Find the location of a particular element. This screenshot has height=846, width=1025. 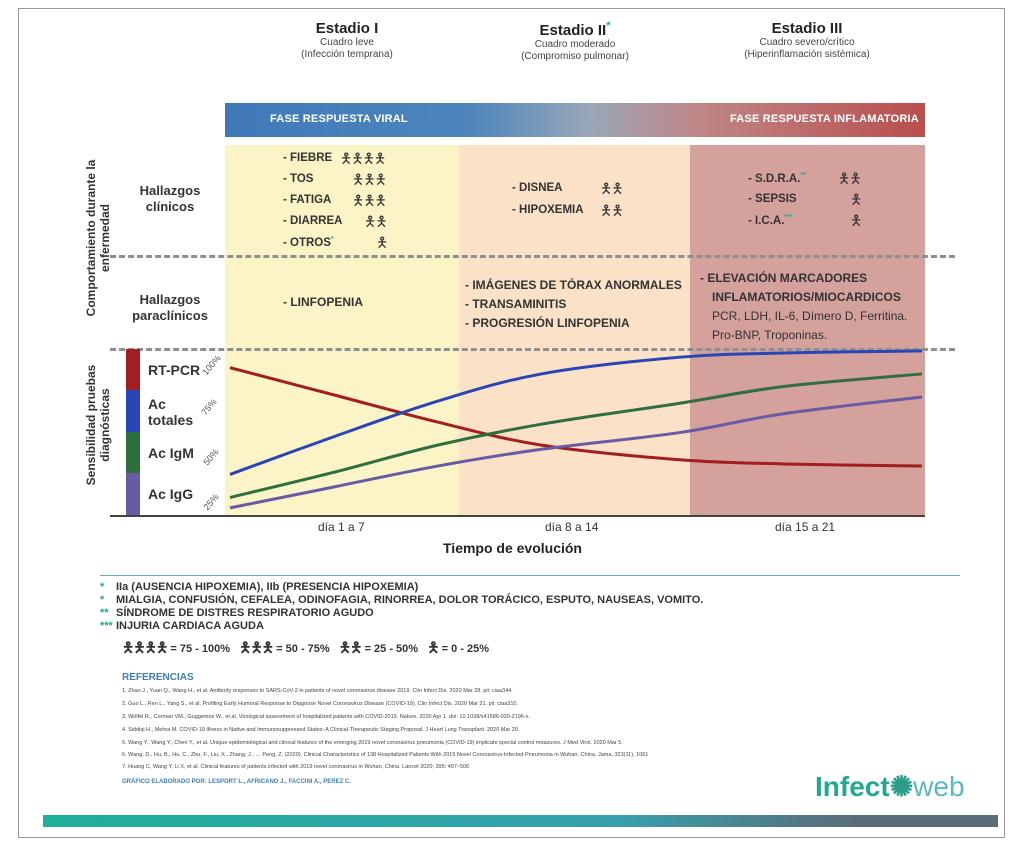

clinical-item-text: - HIPOXEMIA is located at coordinates (548, 210).